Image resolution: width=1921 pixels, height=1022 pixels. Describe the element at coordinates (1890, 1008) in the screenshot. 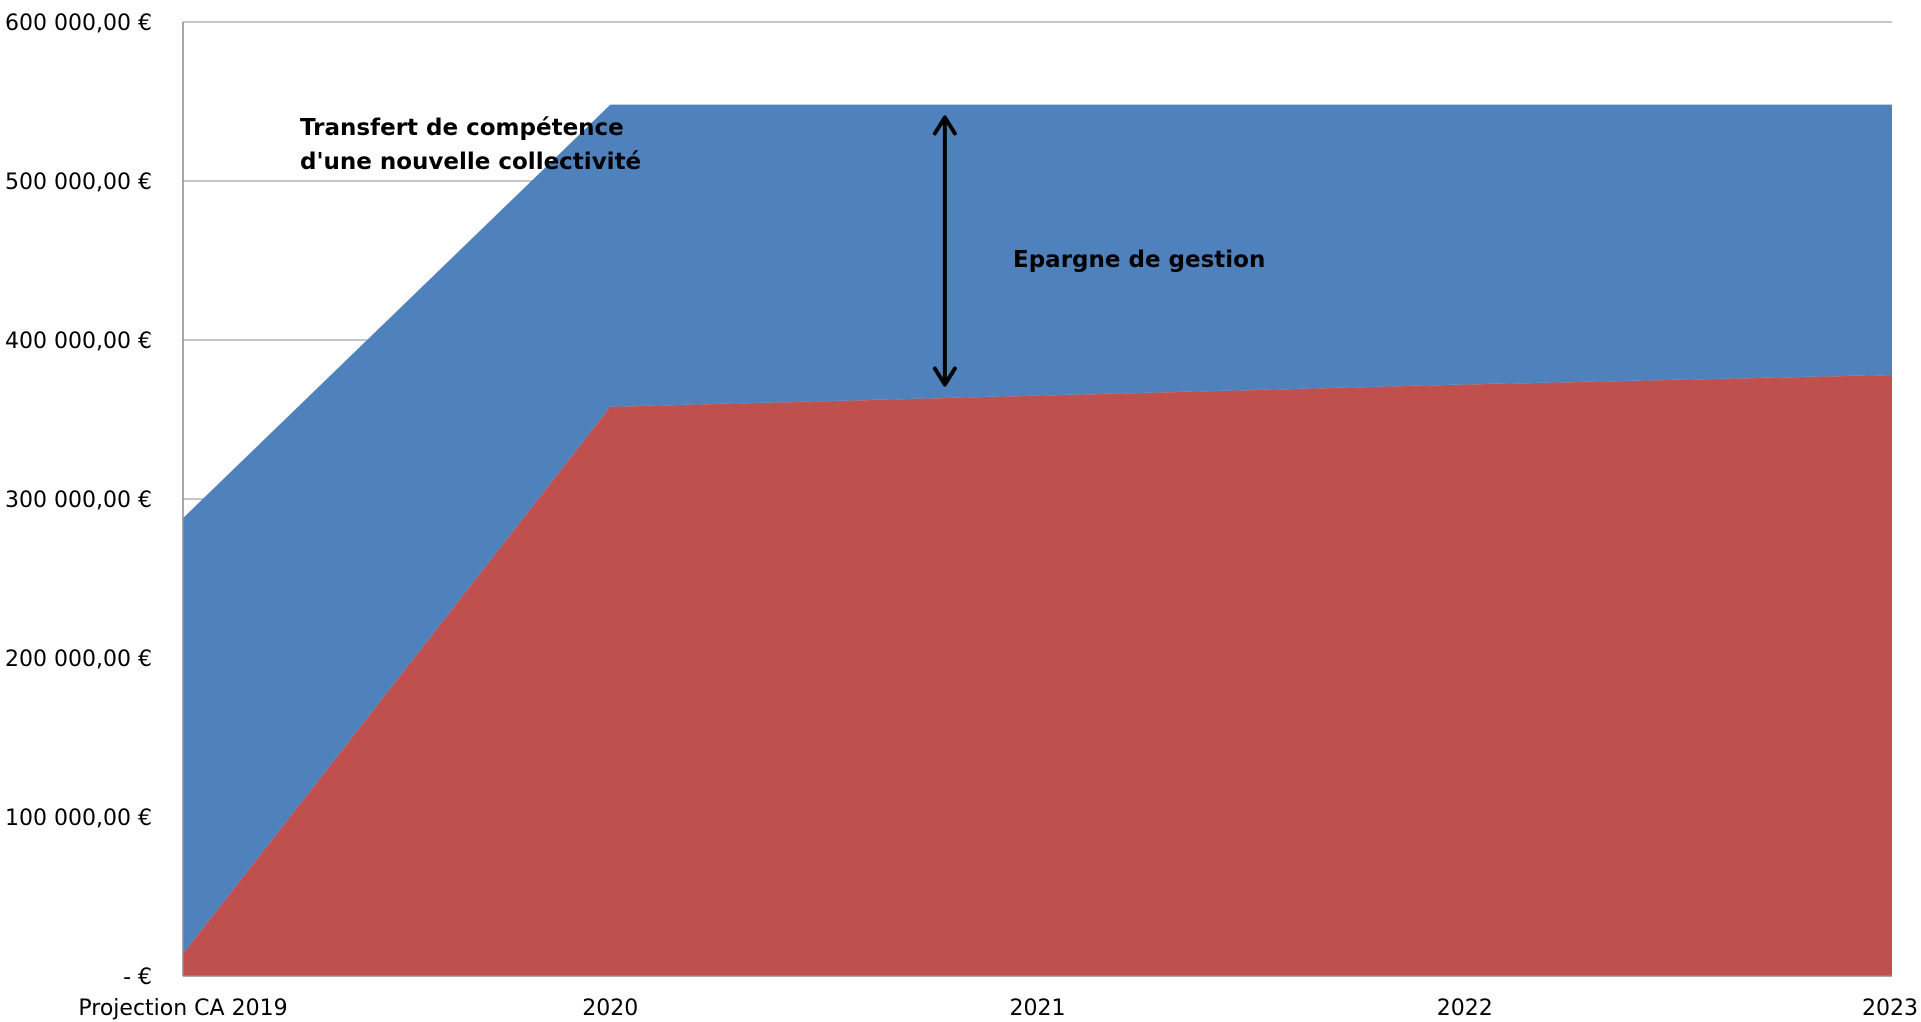

I see `x-tick-label-4: 2023` at that location.